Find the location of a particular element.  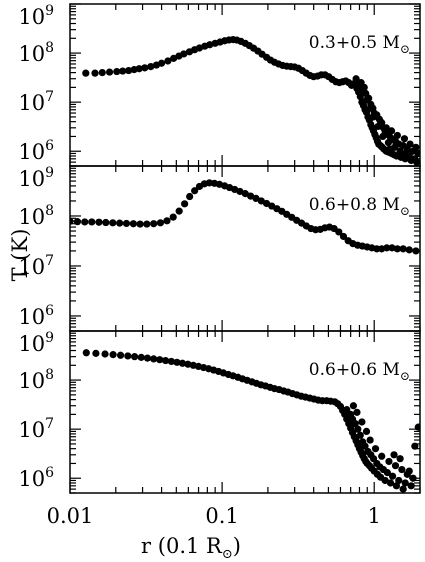

x-axis-label-group: r (0.1 R⊙) is located at coordinates (191, 548).